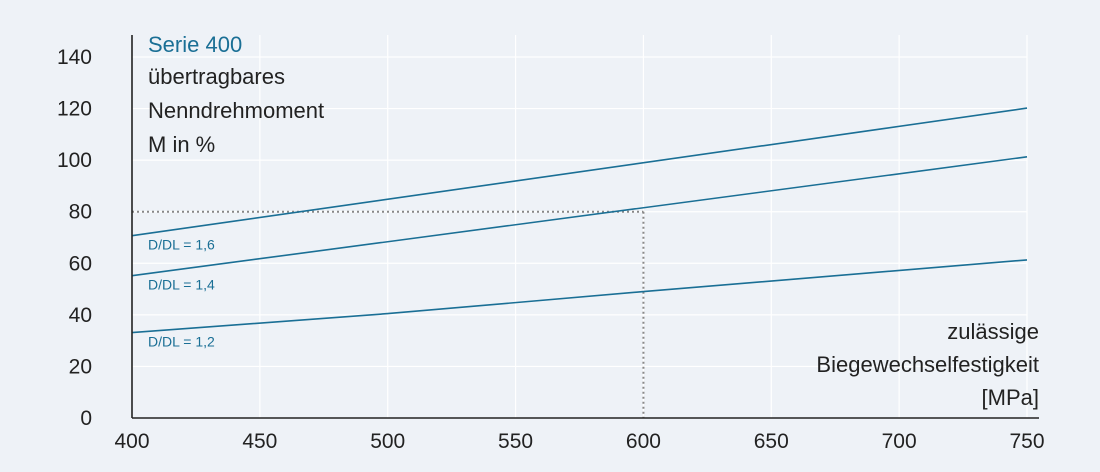 This screenshot has height=472, width=1100. What do you see at coordinates (771, 441) in the screenshot?
I see `x-tick-label-650: 650` at bounding box center [771, 441].